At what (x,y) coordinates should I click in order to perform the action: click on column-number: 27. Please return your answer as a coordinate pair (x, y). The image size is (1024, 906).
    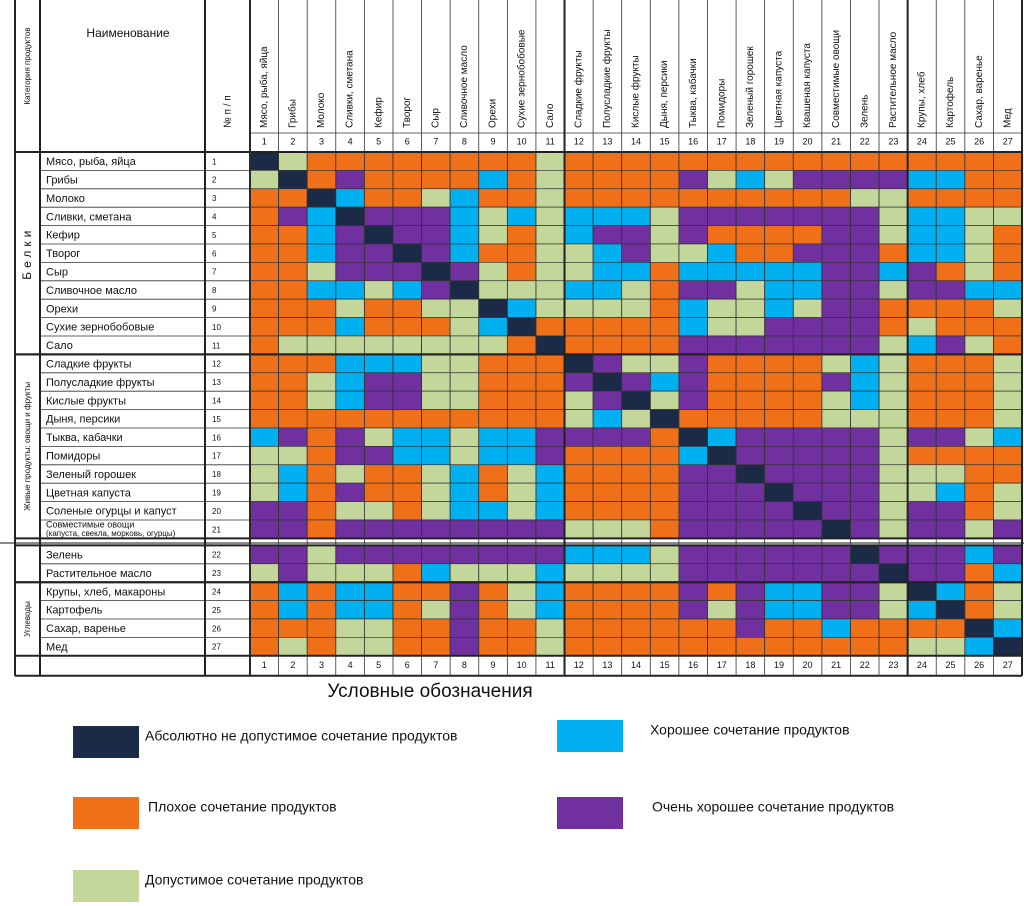
    Looking at the image, I should click on (1008, 665).